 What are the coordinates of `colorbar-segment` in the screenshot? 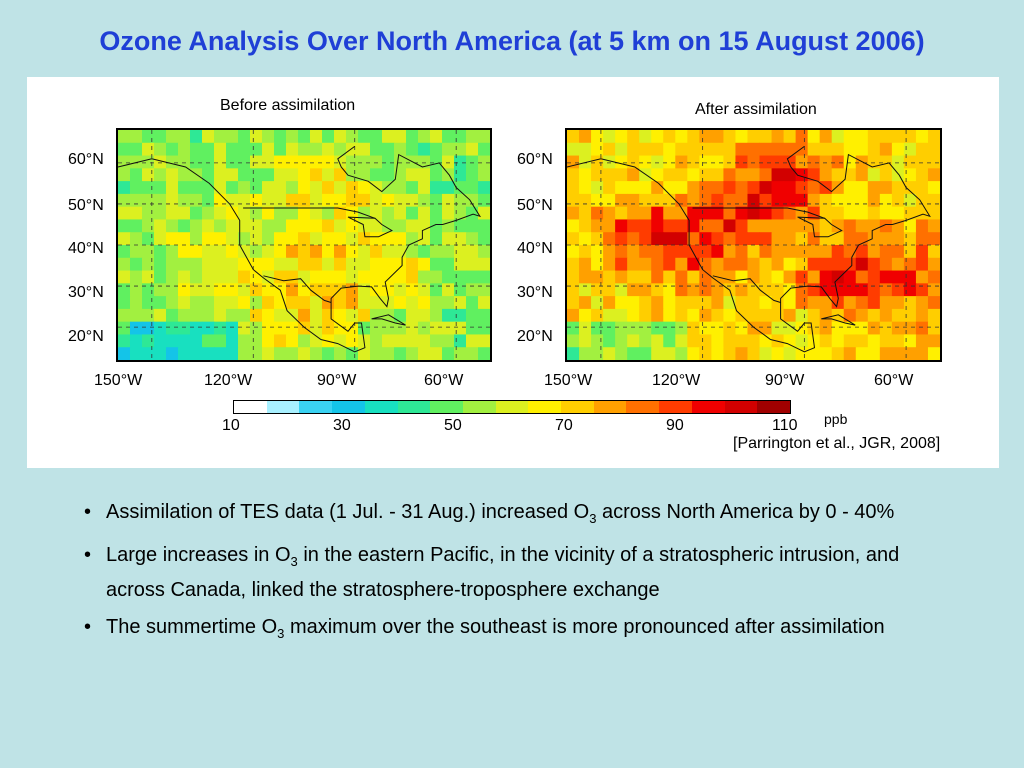 It's located at (545, 407).